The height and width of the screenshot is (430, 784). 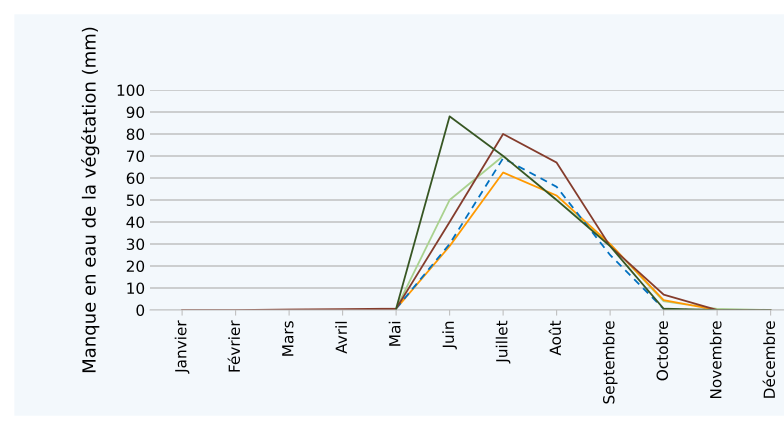 What do you see at coordinates (555, 338) in the screenshot?
I see `x-tick-label: Août` at bounding box center [555, 338].